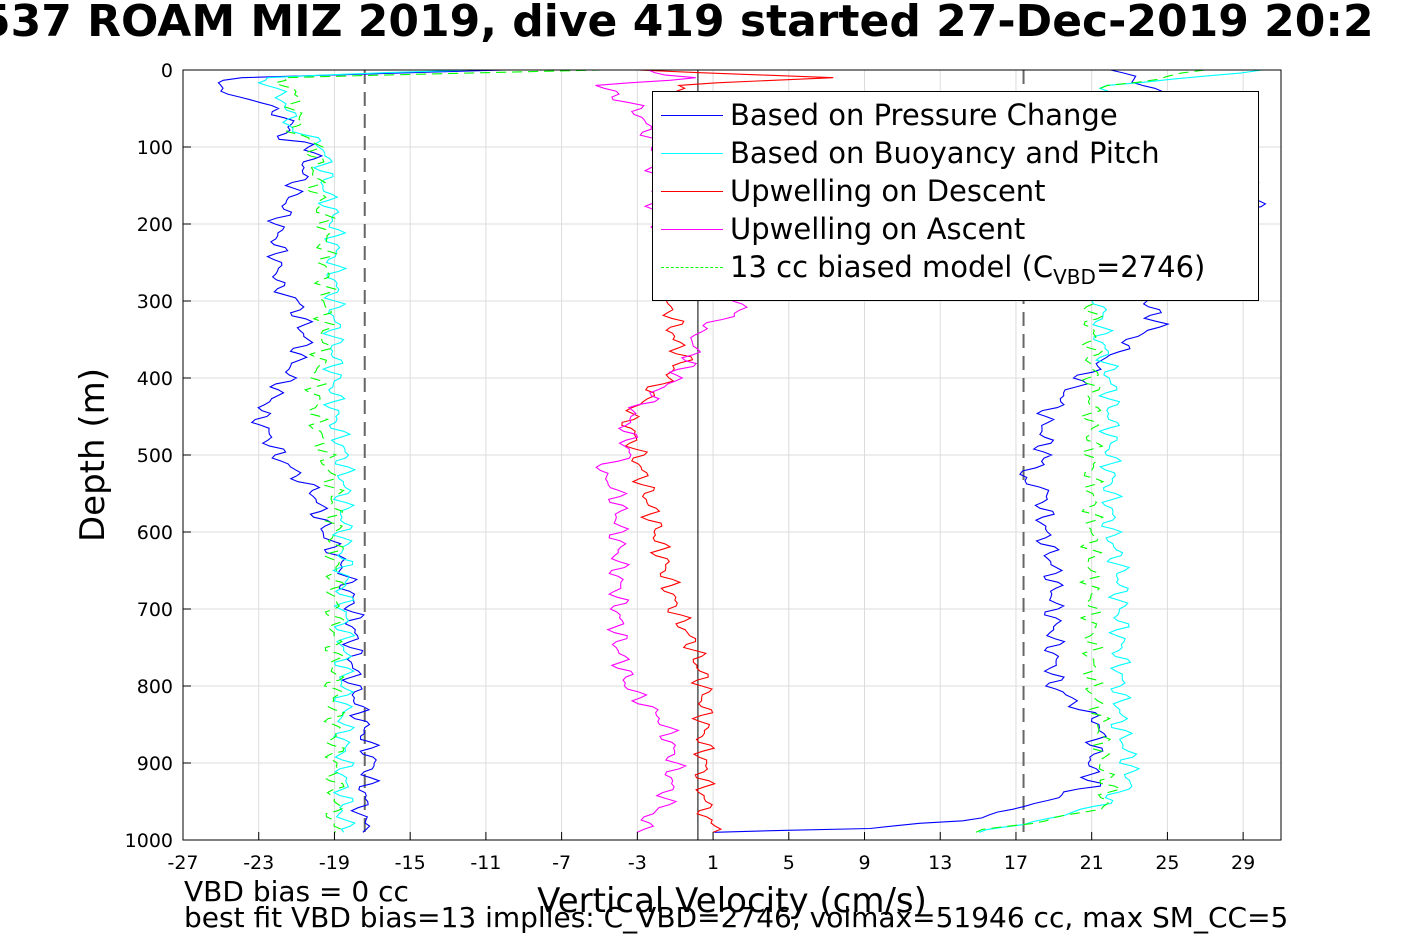  What do you see at coordinates (155, 225) in the screenshot?
I see `y-tick-label: 200` at bounding box center [155, 225].